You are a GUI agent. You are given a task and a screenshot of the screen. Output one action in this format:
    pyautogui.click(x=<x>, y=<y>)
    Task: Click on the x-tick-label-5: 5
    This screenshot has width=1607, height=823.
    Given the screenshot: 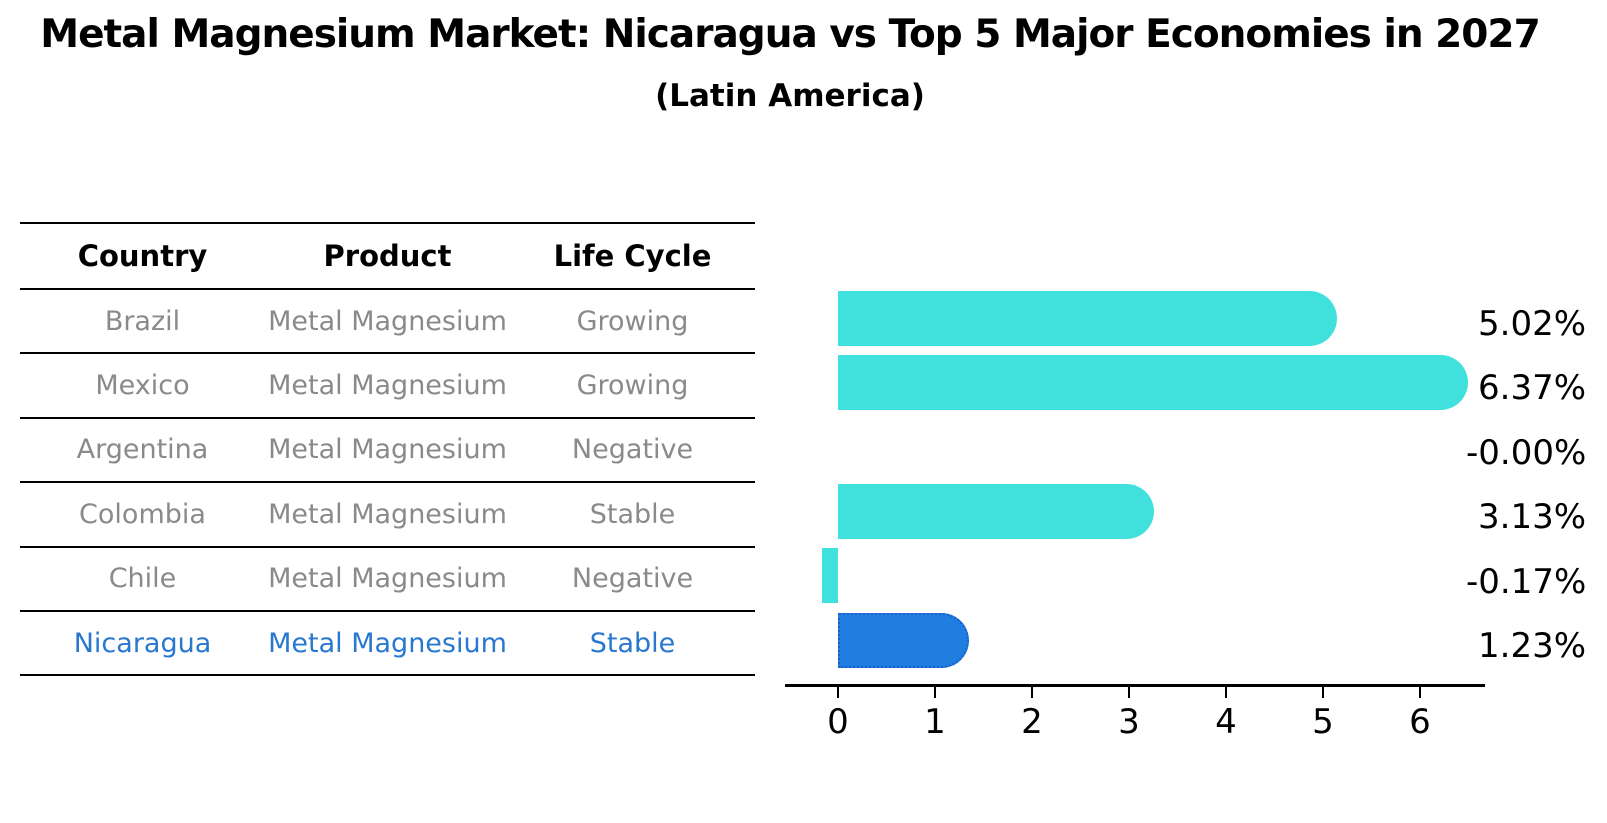 What is the action you would take?
    pyautogui.click(x=1323, y=722)
    